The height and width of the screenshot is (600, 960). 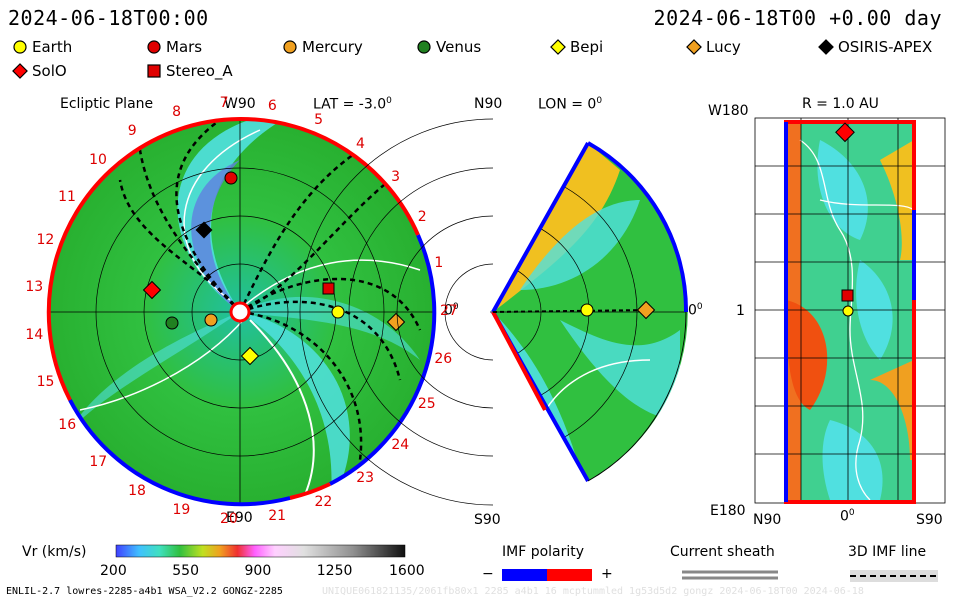 What do you see at coordinates (426, 404) in the screenshot?
I see `carrington-number: 25` at bounding box center [426, 404].